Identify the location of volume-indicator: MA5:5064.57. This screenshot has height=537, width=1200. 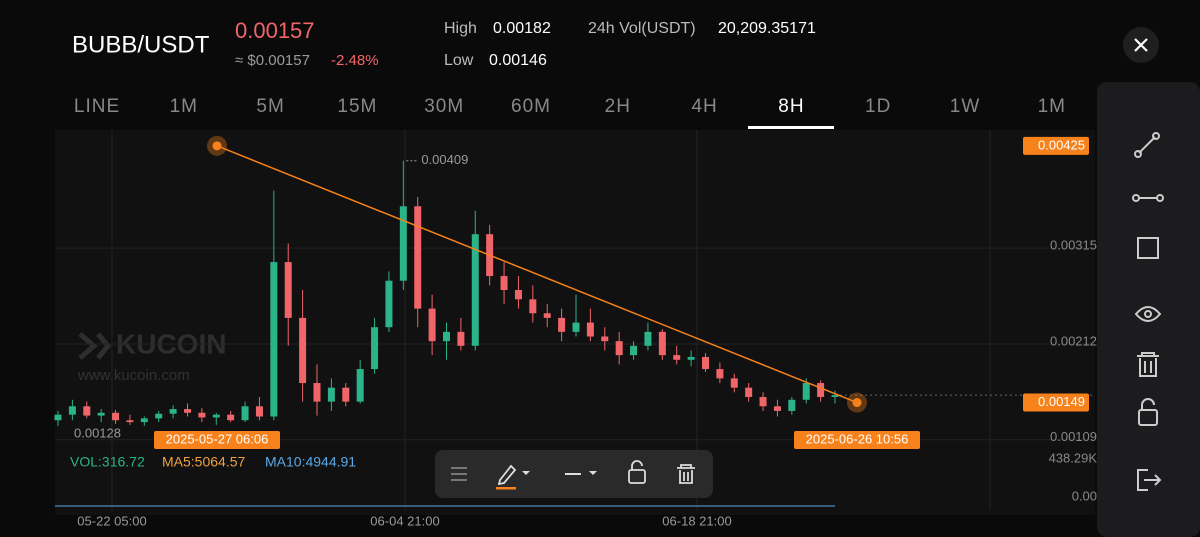
(203, 462).